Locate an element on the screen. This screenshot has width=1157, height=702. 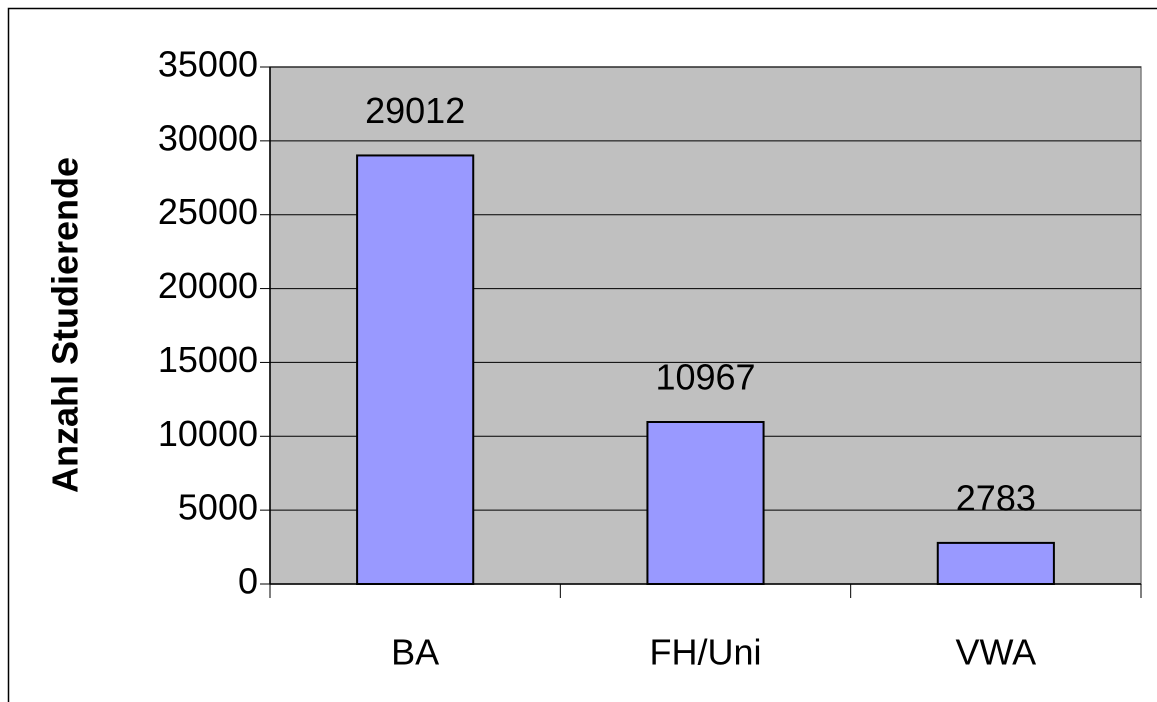
y-tick-label: 5000 is located at coordinates (218, 507).